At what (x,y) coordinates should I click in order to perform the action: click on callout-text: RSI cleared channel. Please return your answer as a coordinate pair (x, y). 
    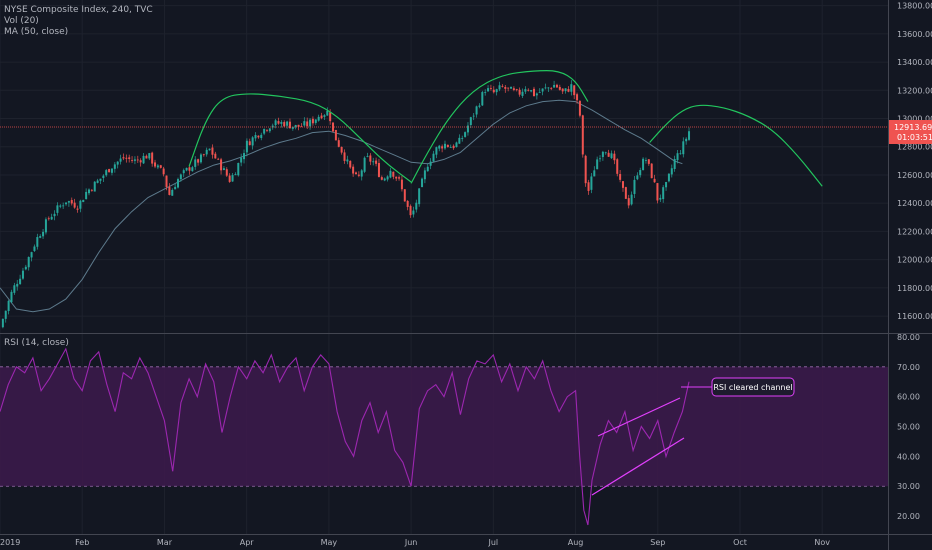
    Looking at the image, I should click on (752, 387).